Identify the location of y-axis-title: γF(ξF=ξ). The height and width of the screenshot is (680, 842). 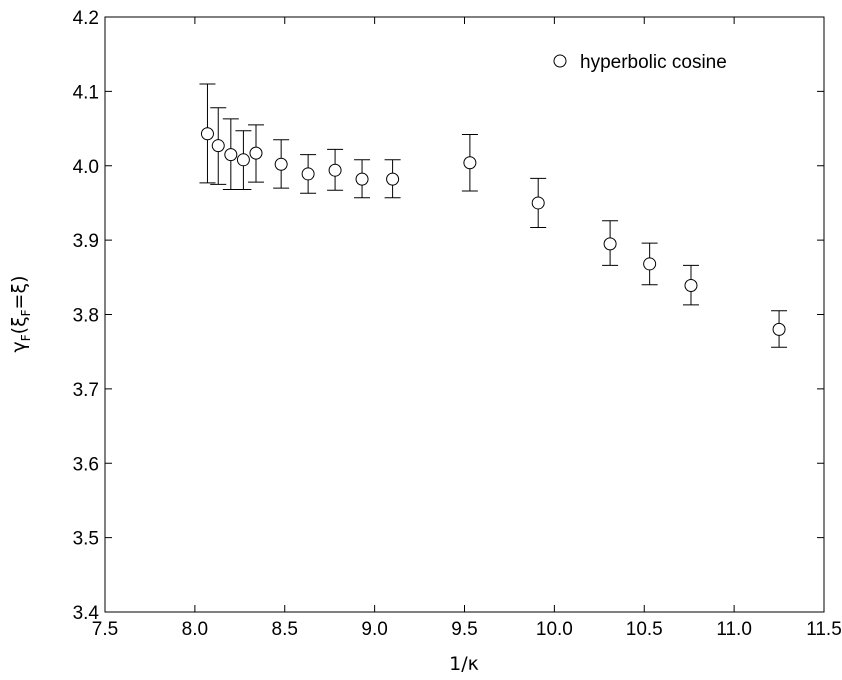
(20, 313).